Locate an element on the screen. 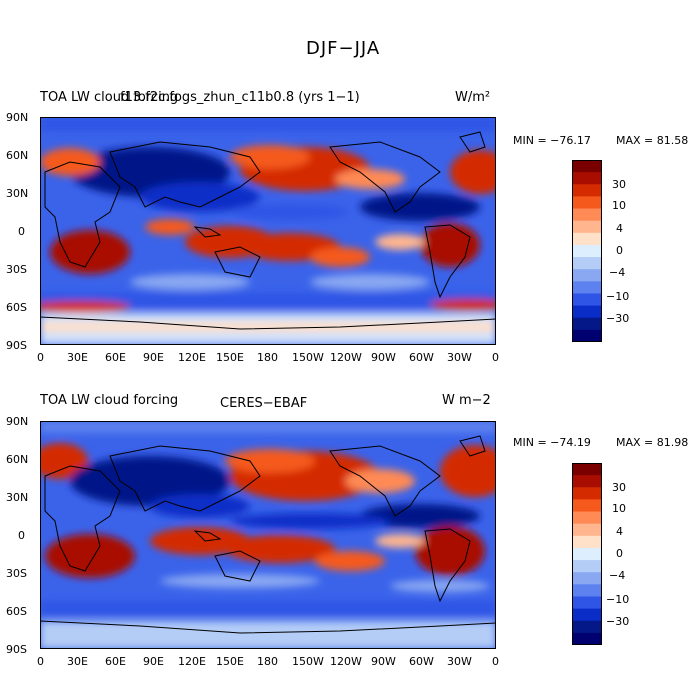 The height and width of the screenshot is (700, 700). figure-title: DJF−JJA is located at coordinates (343, 48).